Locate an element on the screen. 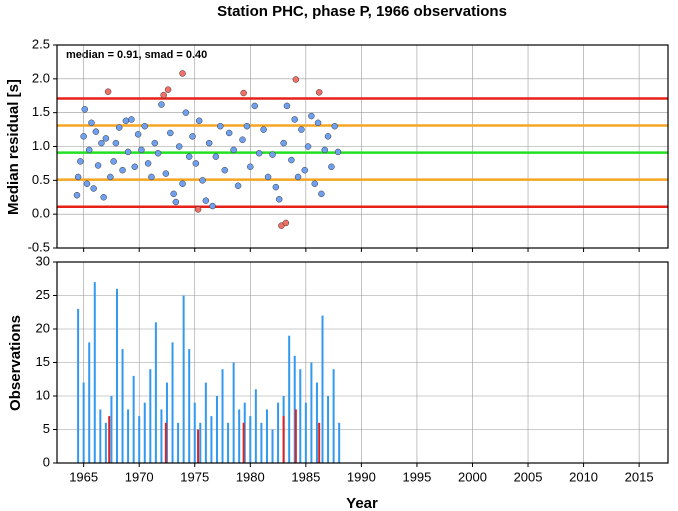 The width and height of the screenshot is (678, 511). y-tick-label: 20 is located at coordinates (43, 327).